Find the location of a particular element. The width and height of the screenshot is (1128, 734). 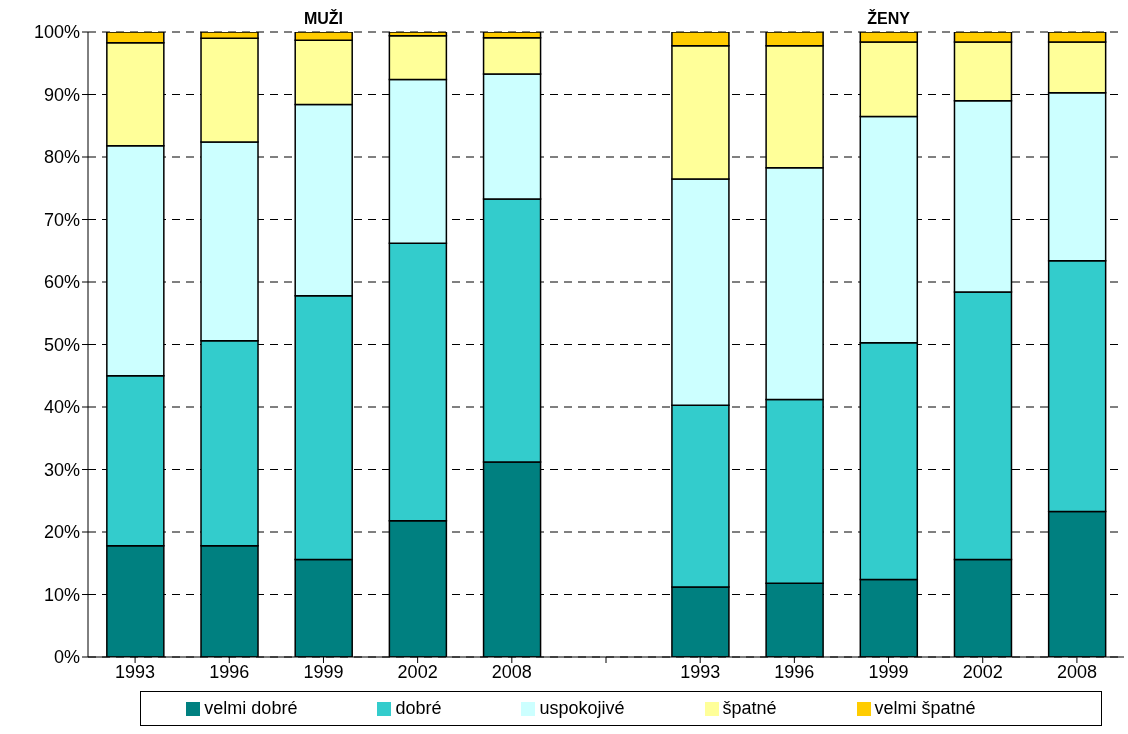

text: MUŽI is located at coordinates (323, 19).